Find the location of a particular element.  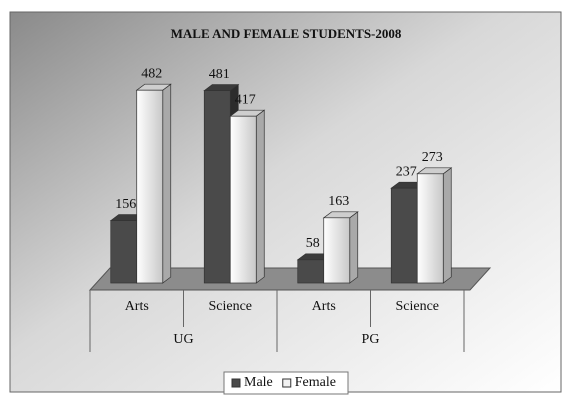

value-label: 237 is located at coordinates (406, 171).